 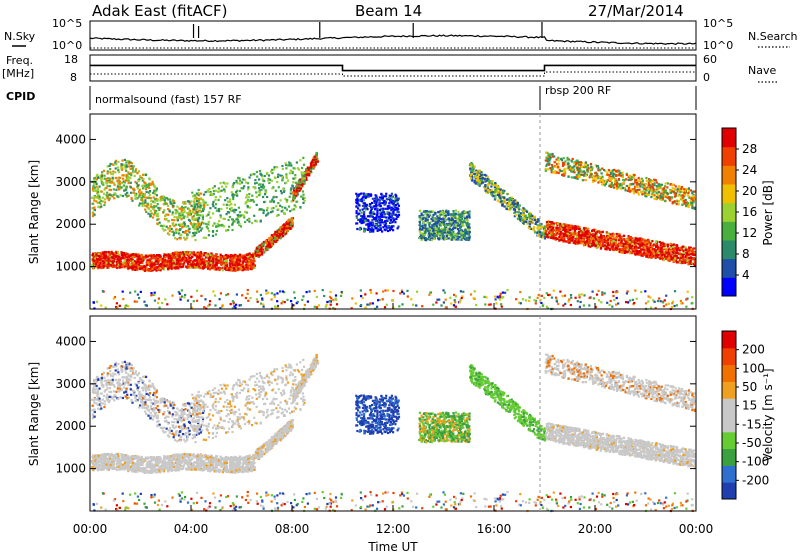 I want to click on freq-tick-right-top: 60, so click(x=710, y=59).